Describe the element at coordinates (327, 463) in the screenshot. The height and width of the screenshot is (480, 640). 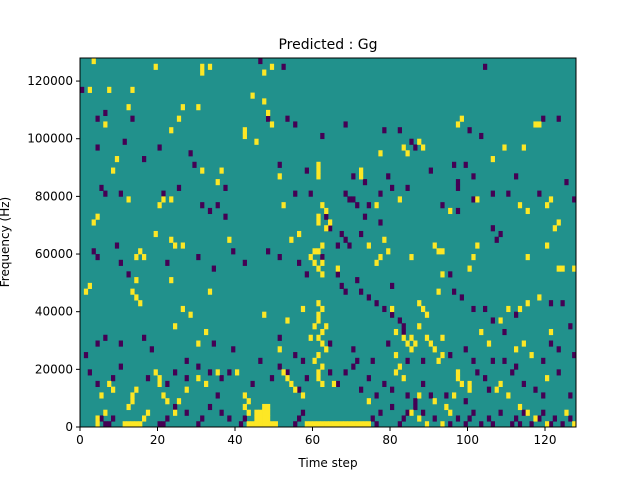
I see `x-axis-label: Time step` at that location.